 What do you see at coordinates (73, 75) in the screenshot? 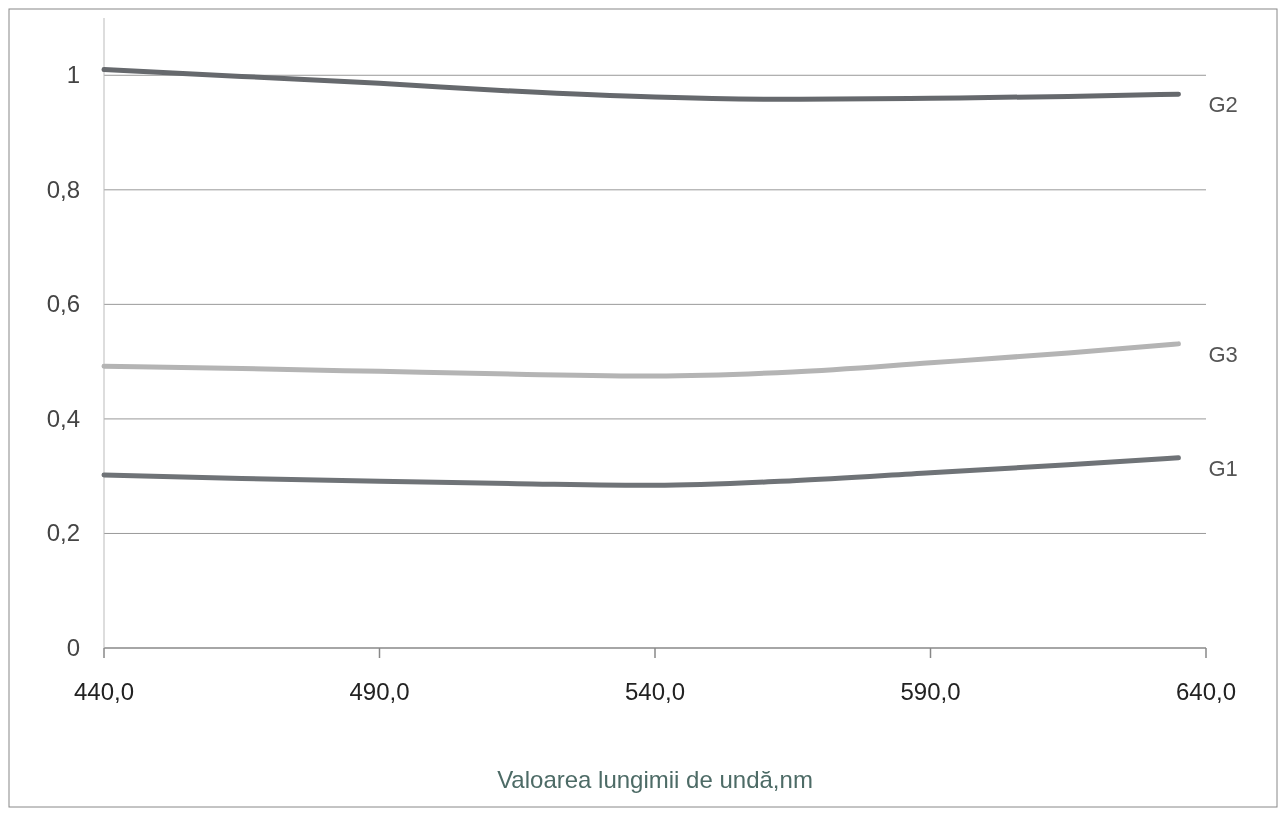
I see `y-tick-label: 1` at bounding box center [73, 75].